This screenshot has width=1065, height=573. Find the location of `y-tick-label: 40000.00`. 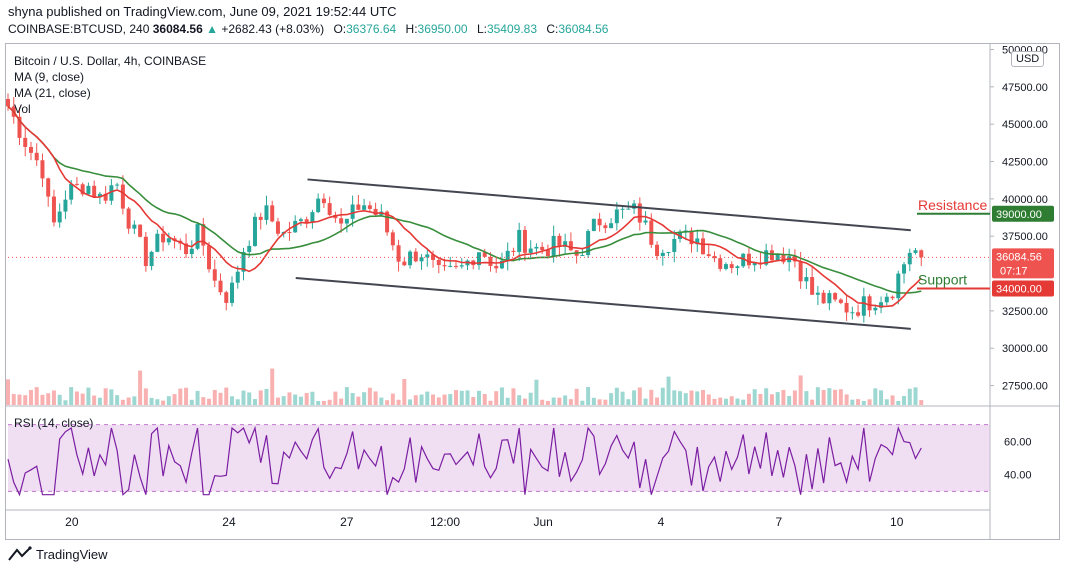

y-tick-label: 40000.00 is located at coordinates (1025, 200).